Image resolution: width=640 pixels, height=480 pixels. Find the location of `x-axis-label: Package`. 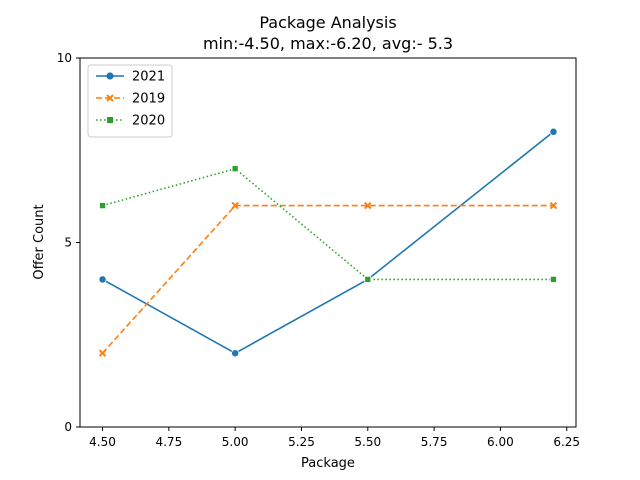

x-axis-label: Package is located at coordinates (328, 463).